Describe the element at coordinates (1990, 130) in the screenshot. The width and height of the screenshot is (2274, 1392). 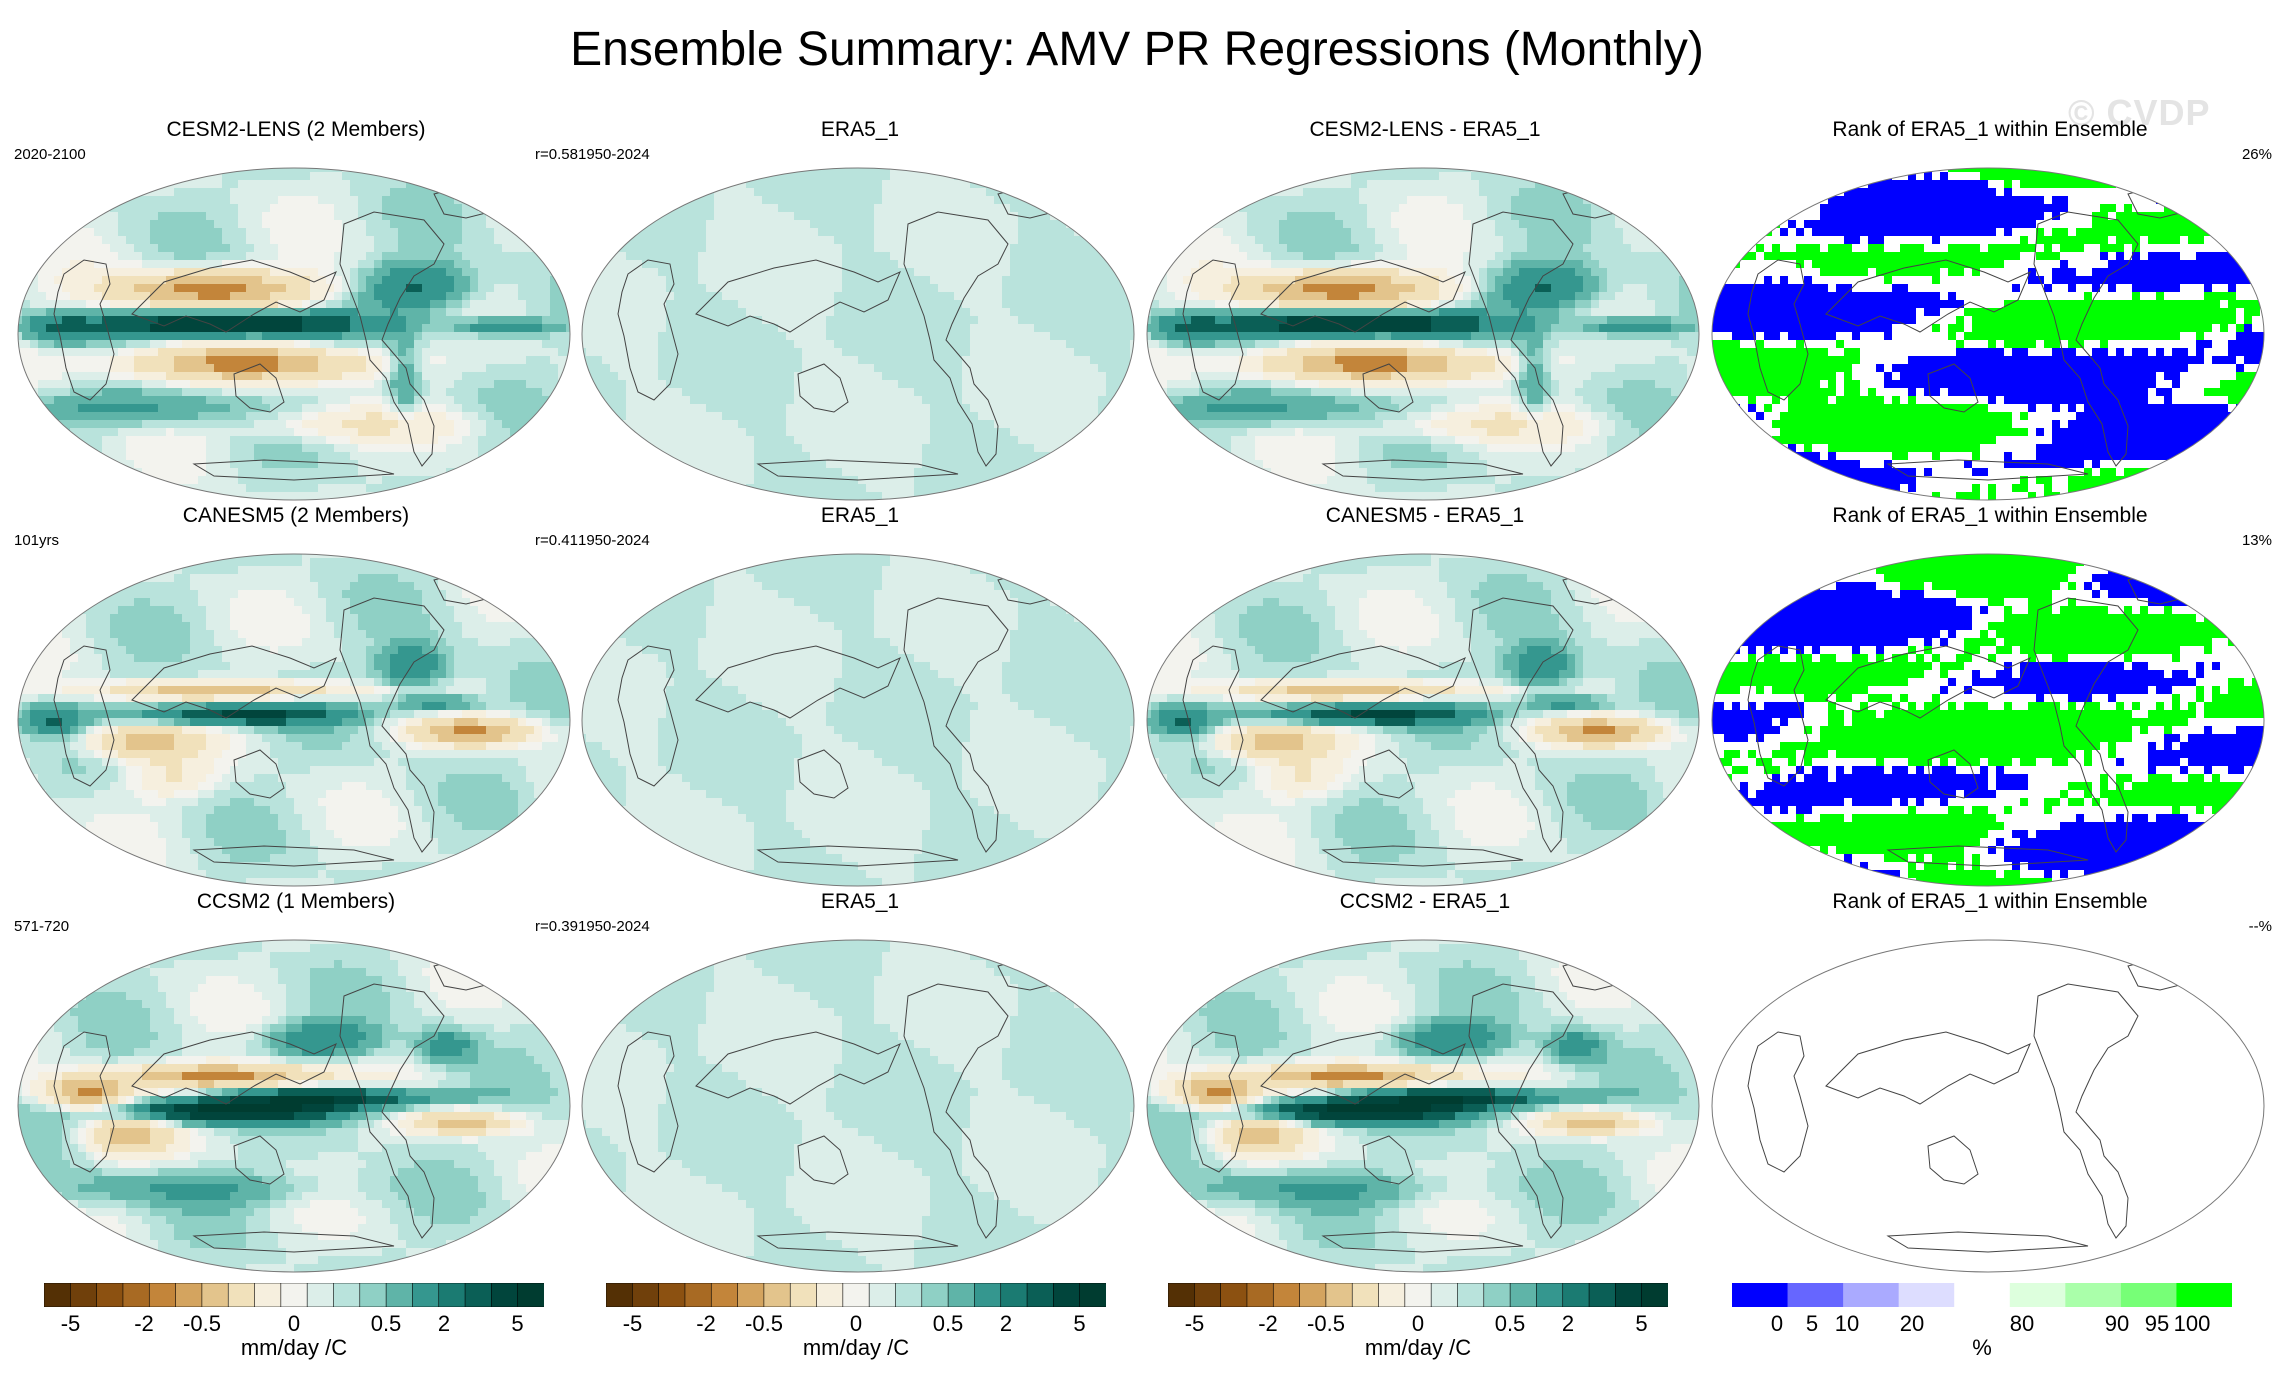
I see `panel-title: Rank of ERA5_1 within Ensemble` at that location.